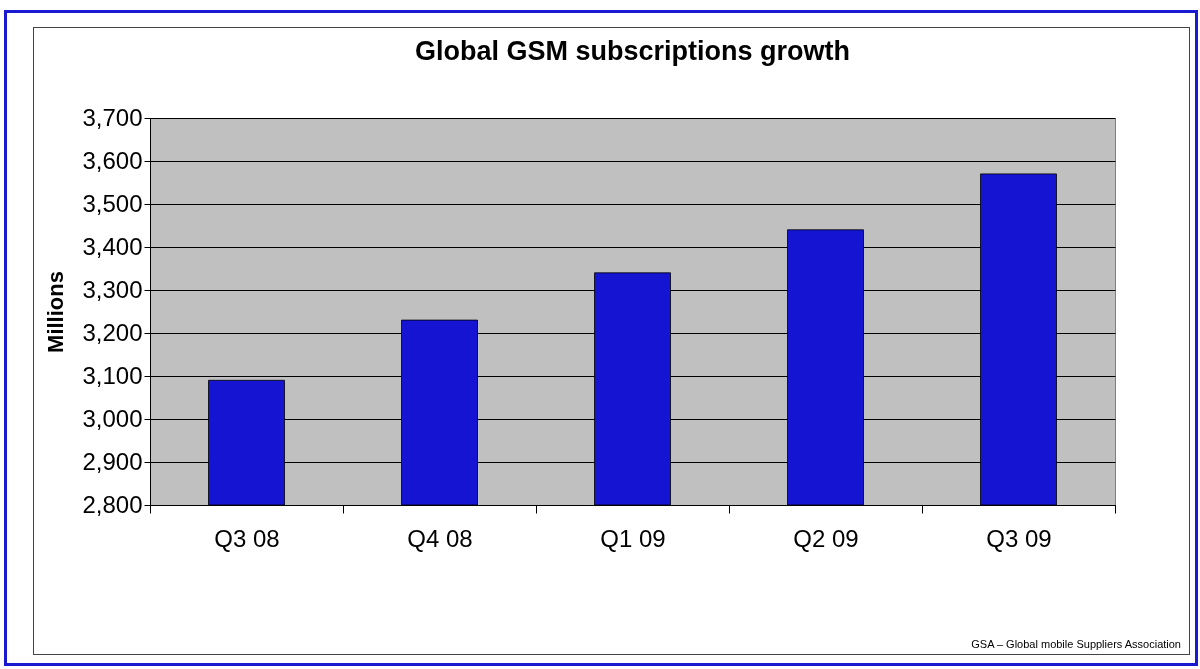 The image size is (1200, 669). I want to click on y-tick-label: 2,800, so click(112, 504).